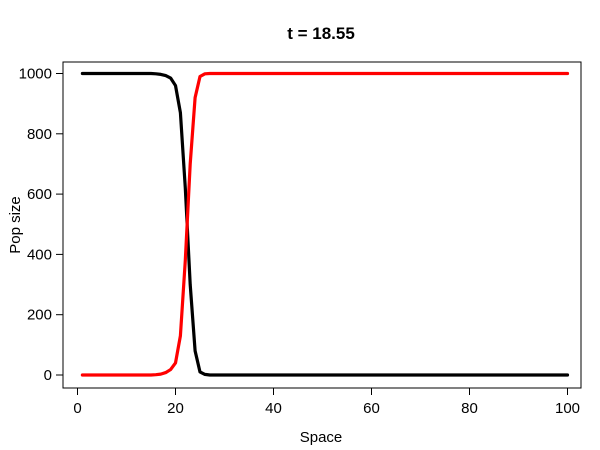 The image size is (600, 450). I want to click on x-tick-label: 20, so click(175, 408).